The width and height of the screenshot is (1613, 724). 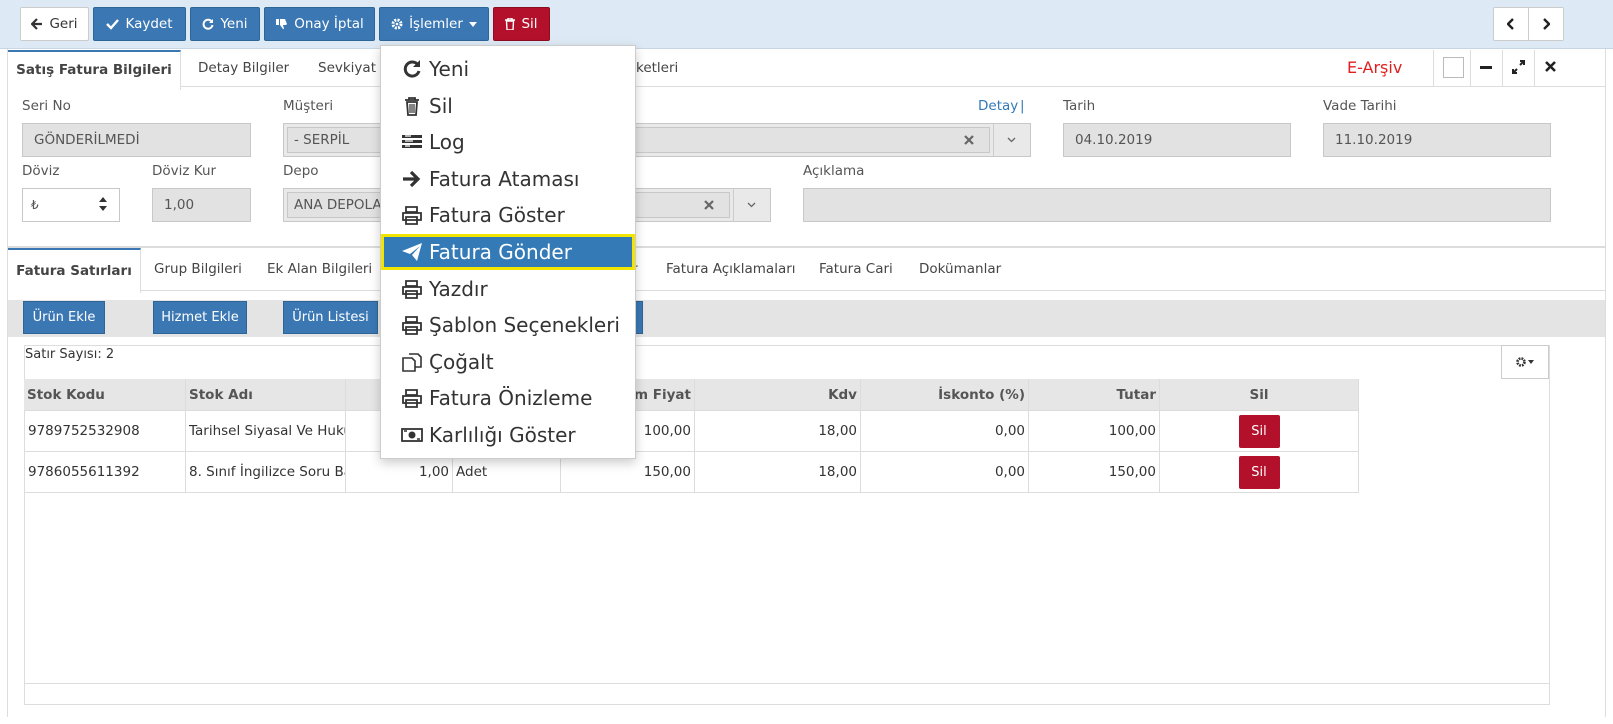 I want to click on sub-tab: Dokümanlar, so click(x=960, y=269).